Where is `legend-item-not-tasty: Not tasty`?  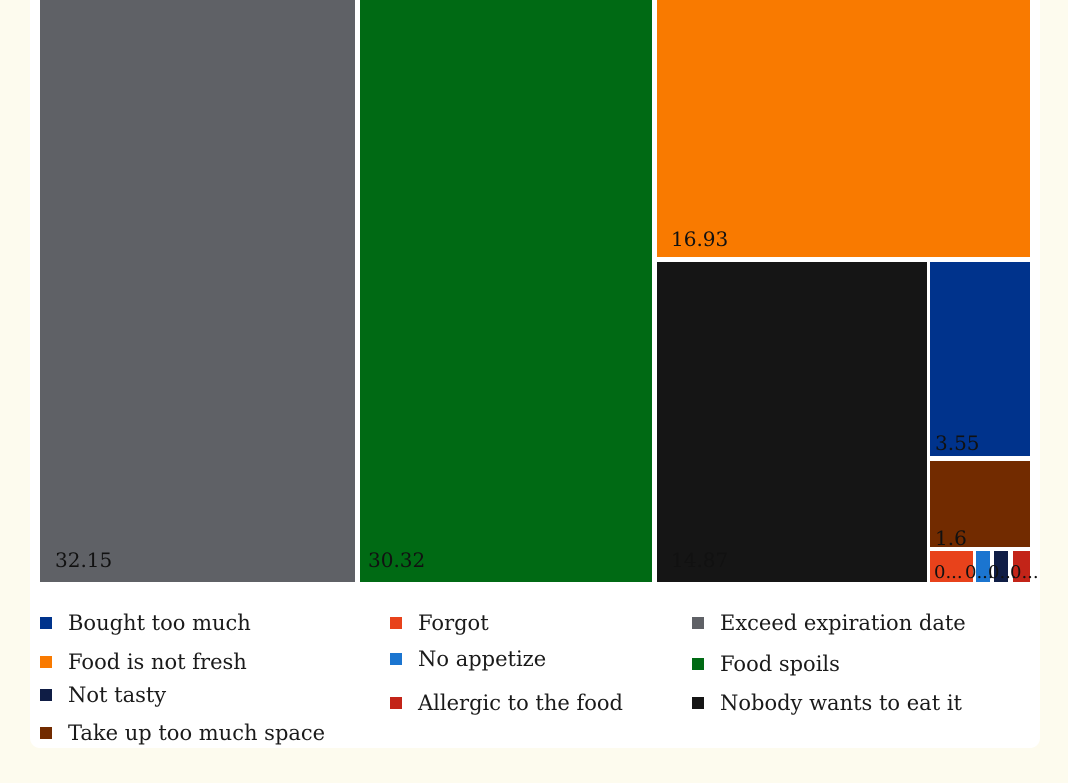 legend-item-not-tasty: Not tasty is located at coordinates (103, 695).